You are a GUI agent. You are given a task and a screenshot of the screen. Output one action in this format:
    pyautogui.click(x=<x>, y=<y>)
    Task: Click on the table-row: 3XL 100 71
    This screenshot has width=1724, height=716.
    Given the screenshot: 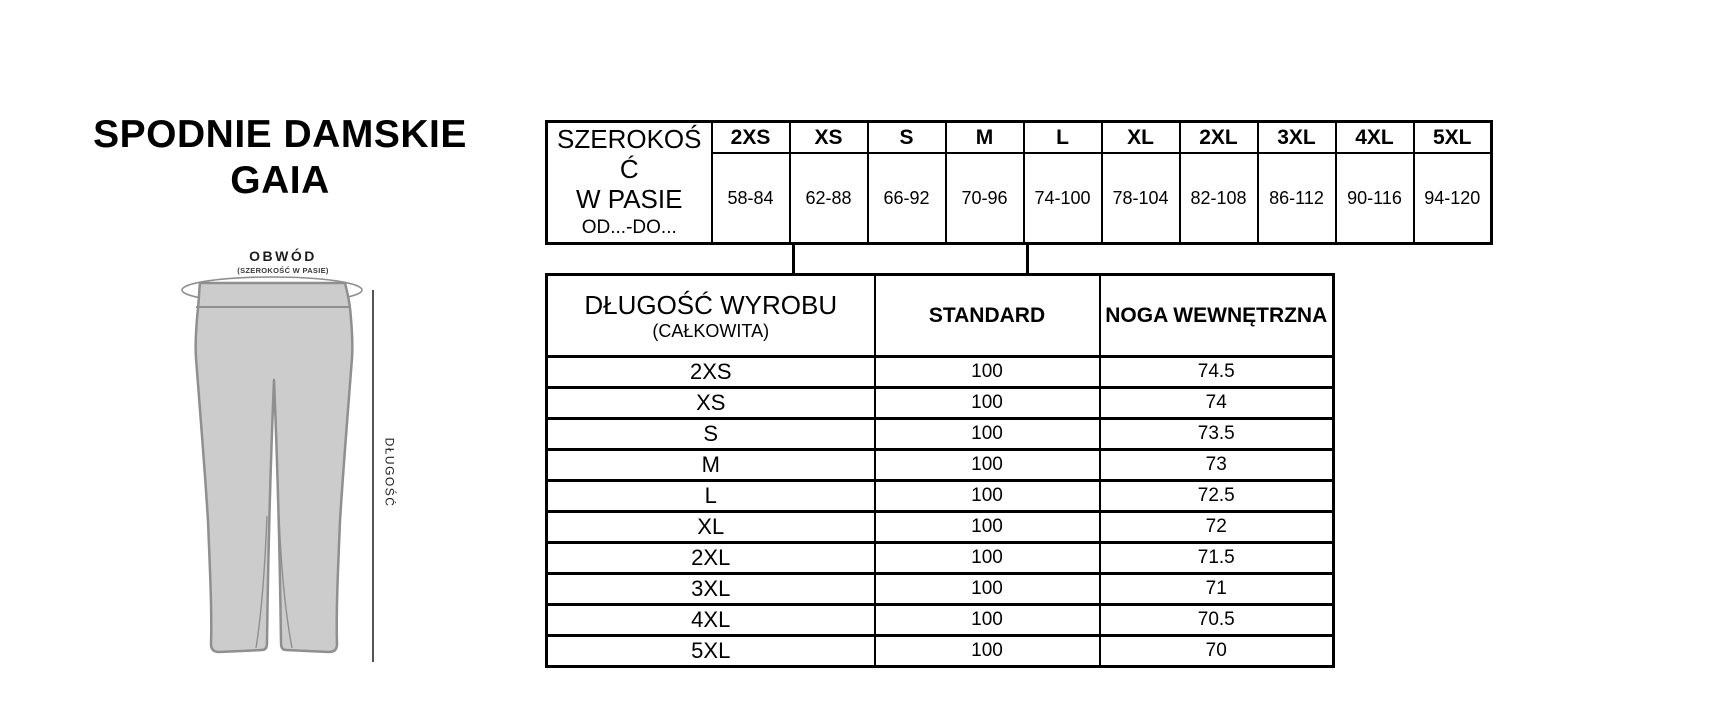 What is the action you would take?
    pyautogui.click(x=940, y=589)
    